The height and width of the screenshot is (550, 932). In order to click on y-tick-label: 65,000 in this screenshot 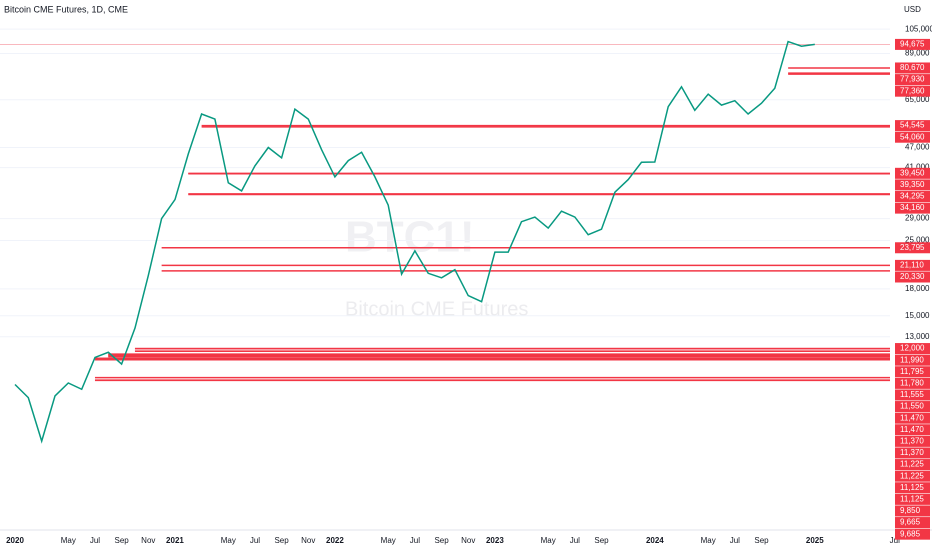, I will do `click(917, 99)`.